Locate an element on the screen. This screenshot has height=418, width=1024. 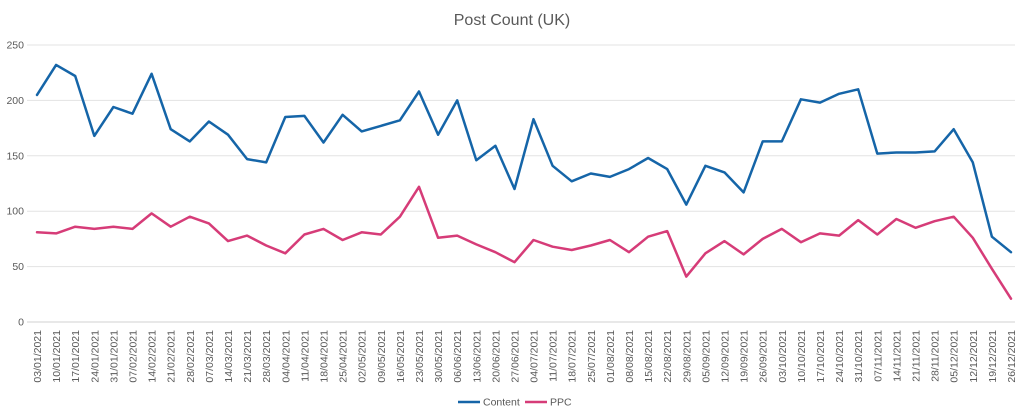
x-tick-label: 07/02/2021 is located at coordinates (133, 356).